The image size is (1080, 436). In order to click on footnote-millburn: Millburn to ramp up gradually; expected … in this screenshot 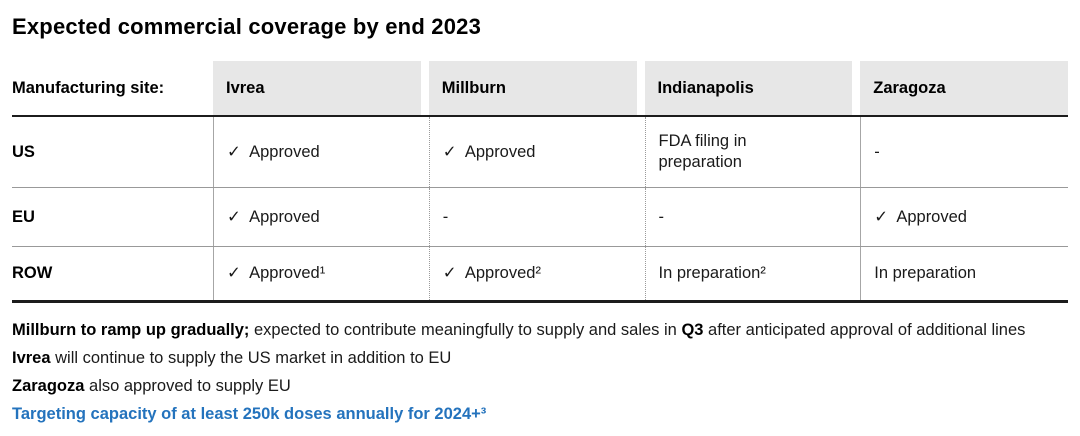, I will do `click(540, 330)`.